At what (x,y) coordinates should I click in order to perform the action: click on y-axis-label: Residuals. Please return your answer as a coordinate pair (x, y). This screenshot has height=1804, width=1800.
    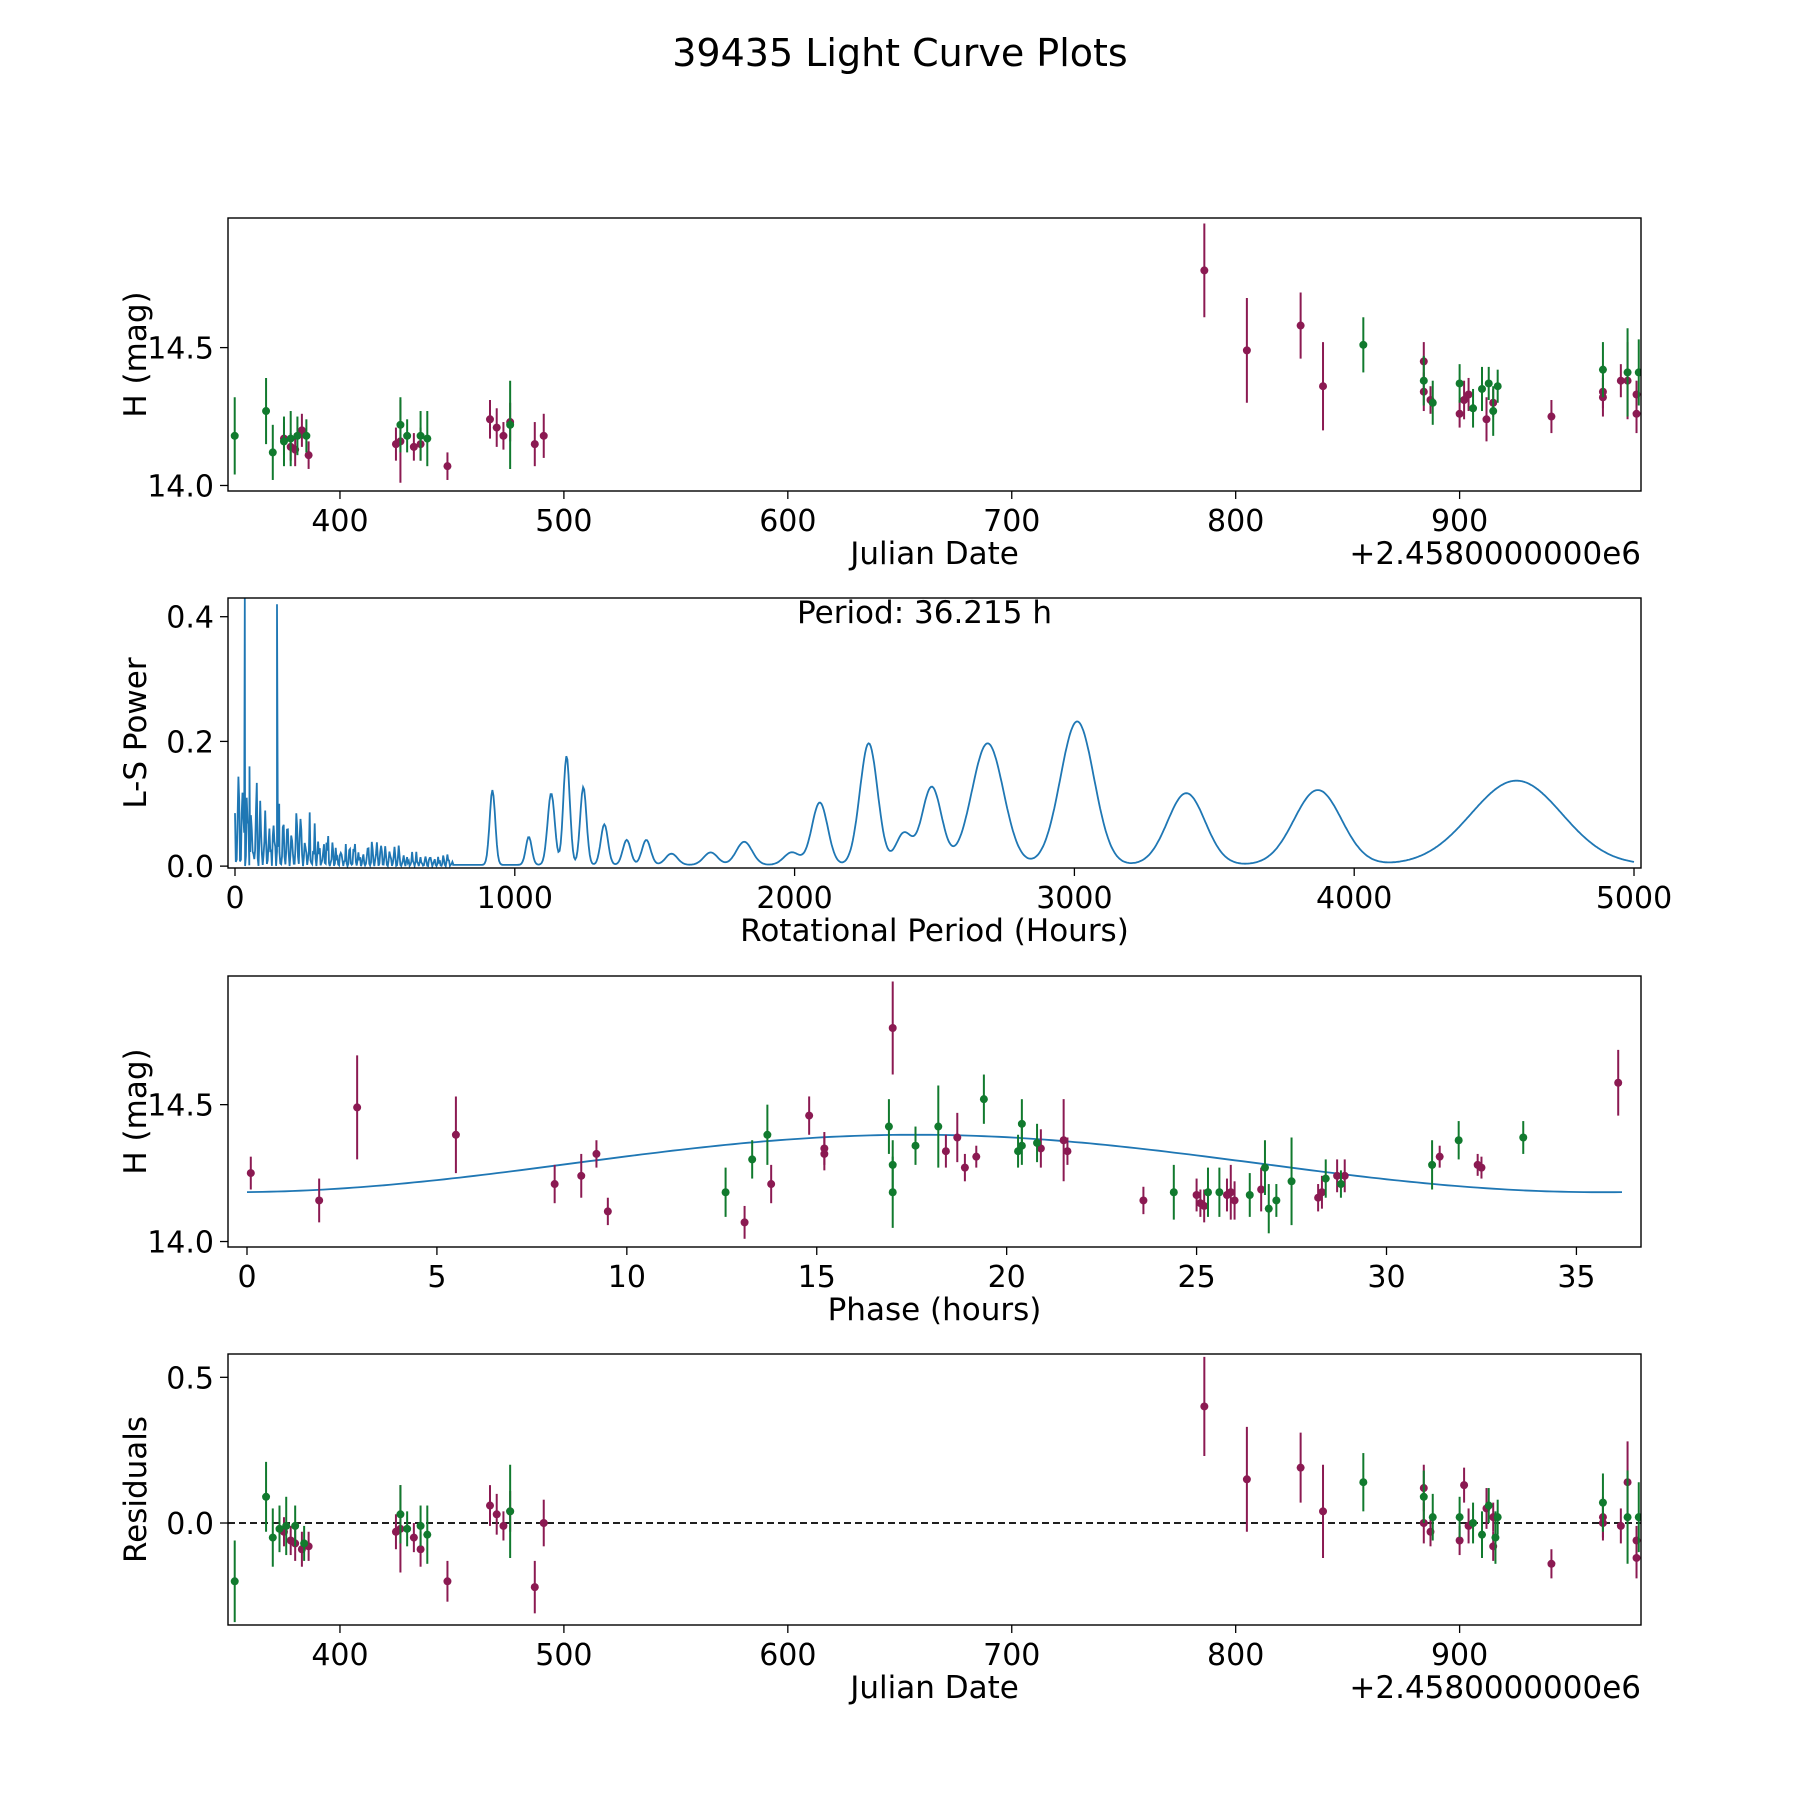
    Looking at the image, I should click on (136, 1489).